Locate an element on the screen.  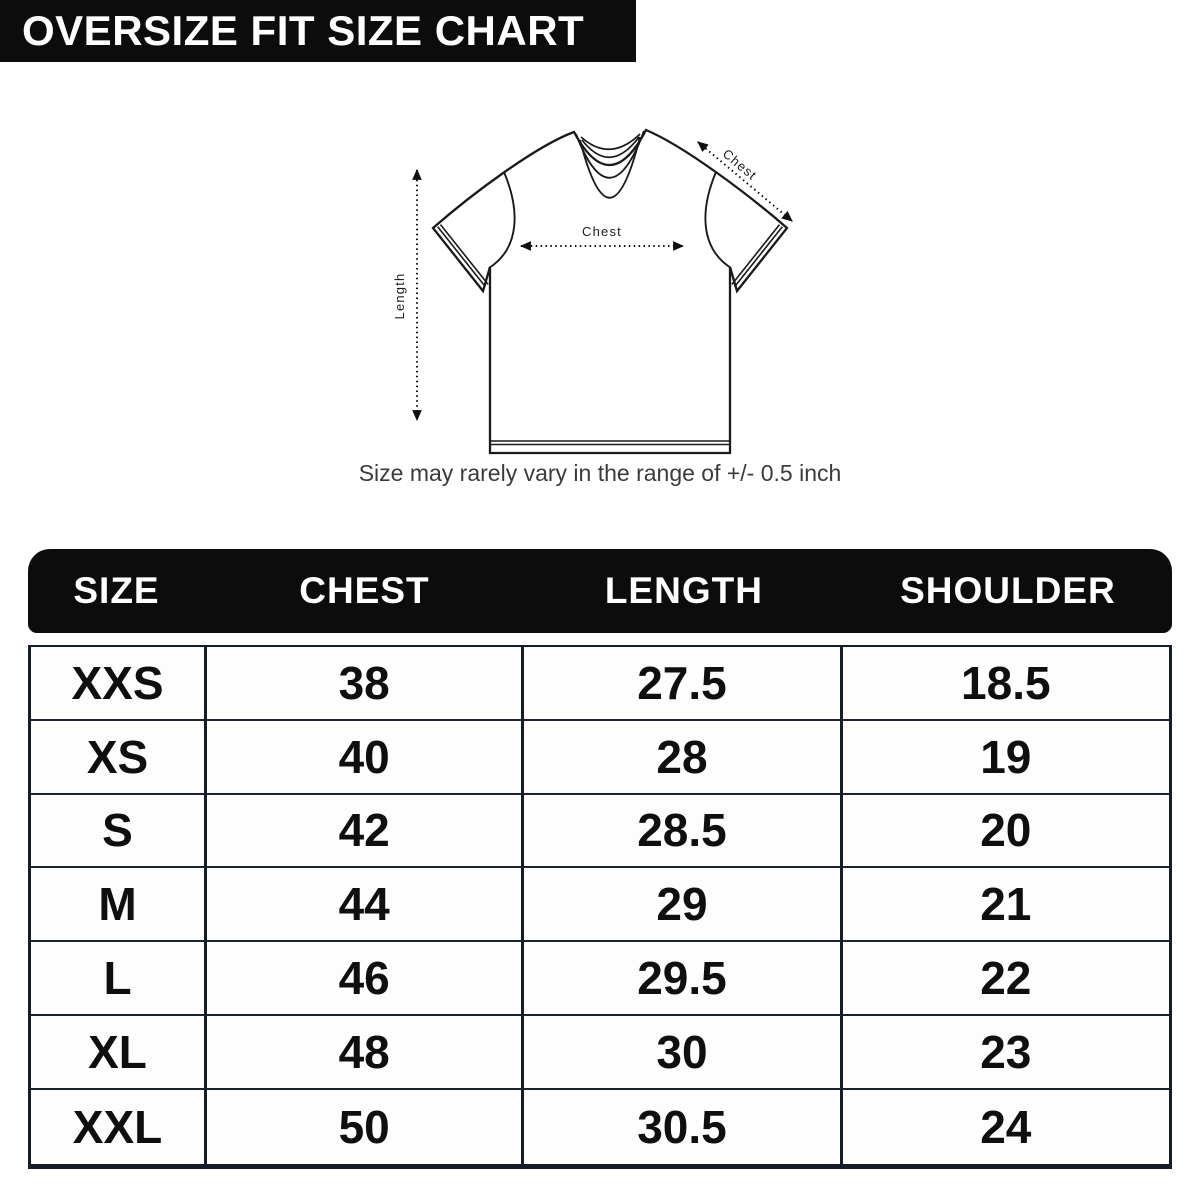
shoulder-diagonal-arrow is located at coordinates (745, 181).